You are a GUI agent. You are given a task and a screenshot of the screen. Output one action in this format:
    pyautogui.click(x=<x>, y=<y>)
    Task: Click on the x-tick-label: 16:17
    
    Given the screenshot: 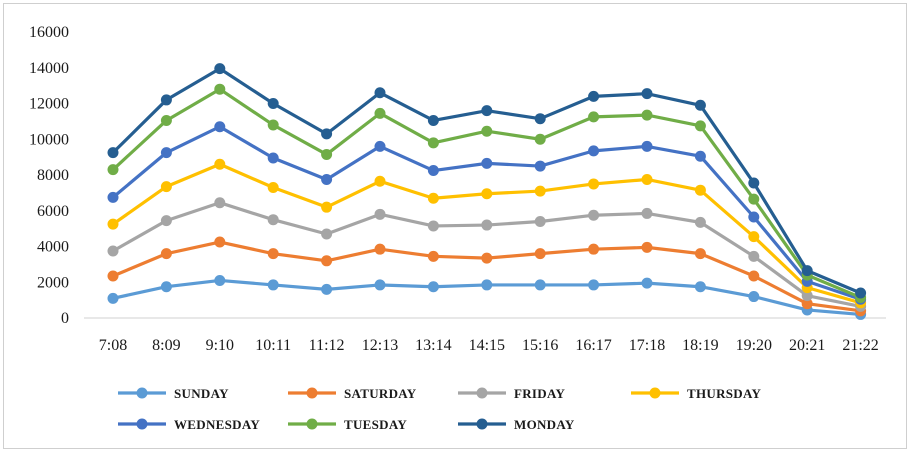 What is the action you would take?
    pyautogui.click(x=593, y=345)
    